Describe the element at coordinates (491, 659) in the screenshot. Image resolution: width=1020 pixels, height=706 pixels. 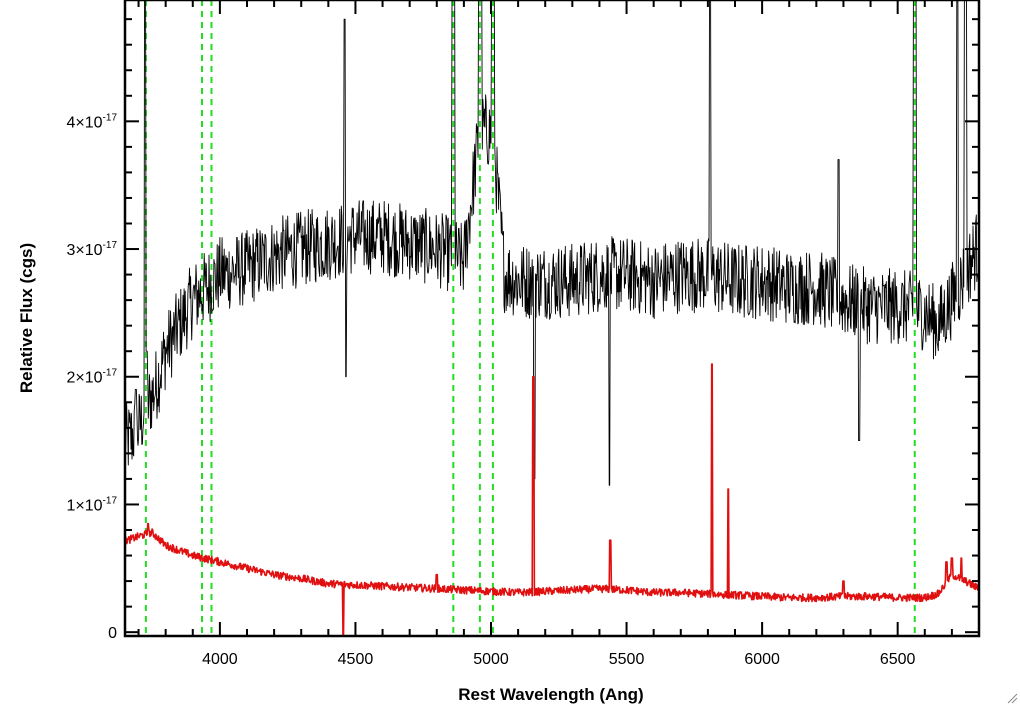
I see `x-tick-label: 5000` at that location.